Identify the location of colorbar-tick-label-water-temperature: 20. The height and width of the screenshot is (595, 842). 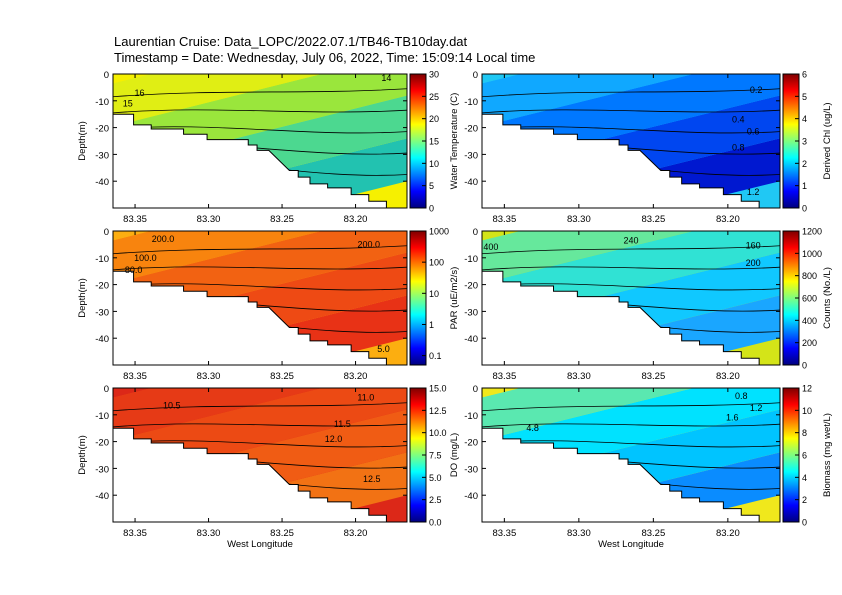
(434, 119).